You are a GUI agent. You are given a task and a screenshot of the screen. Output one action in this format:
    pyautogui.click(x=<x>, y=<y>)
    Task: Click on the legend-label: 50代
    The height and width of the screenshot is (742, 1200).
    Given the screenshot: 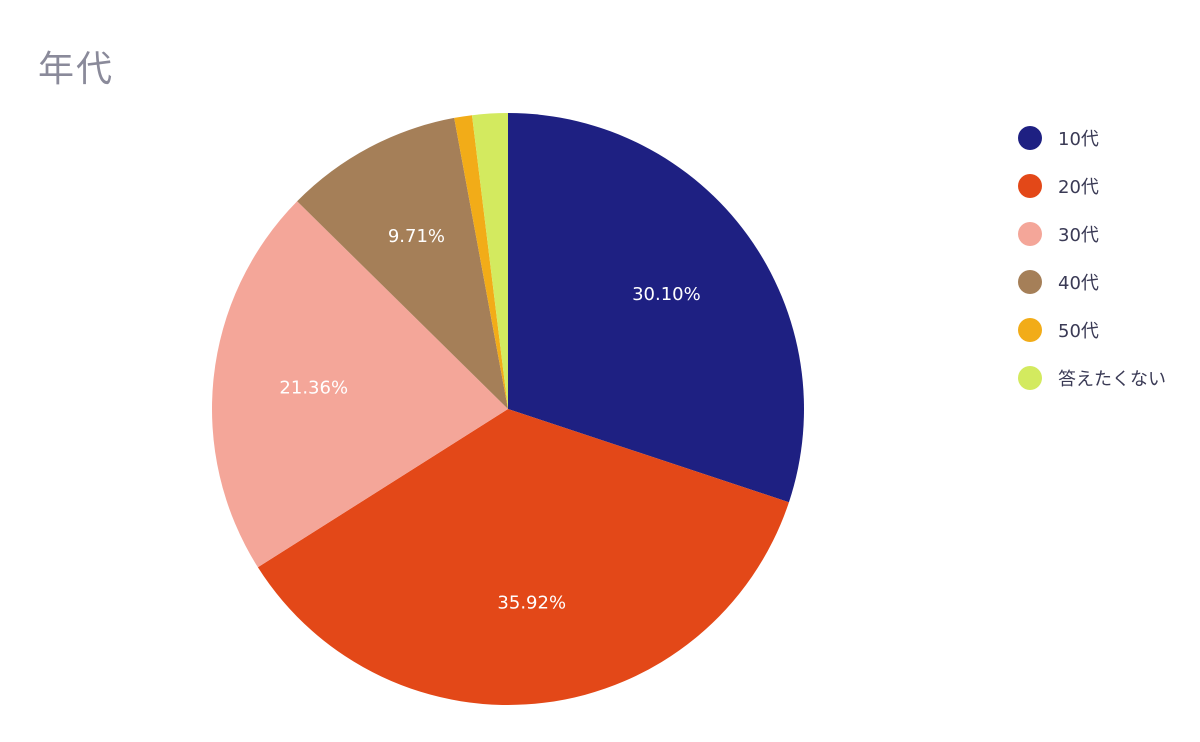 What is the action you would take?
    pyautogui.click(x=1078, y=331)
    